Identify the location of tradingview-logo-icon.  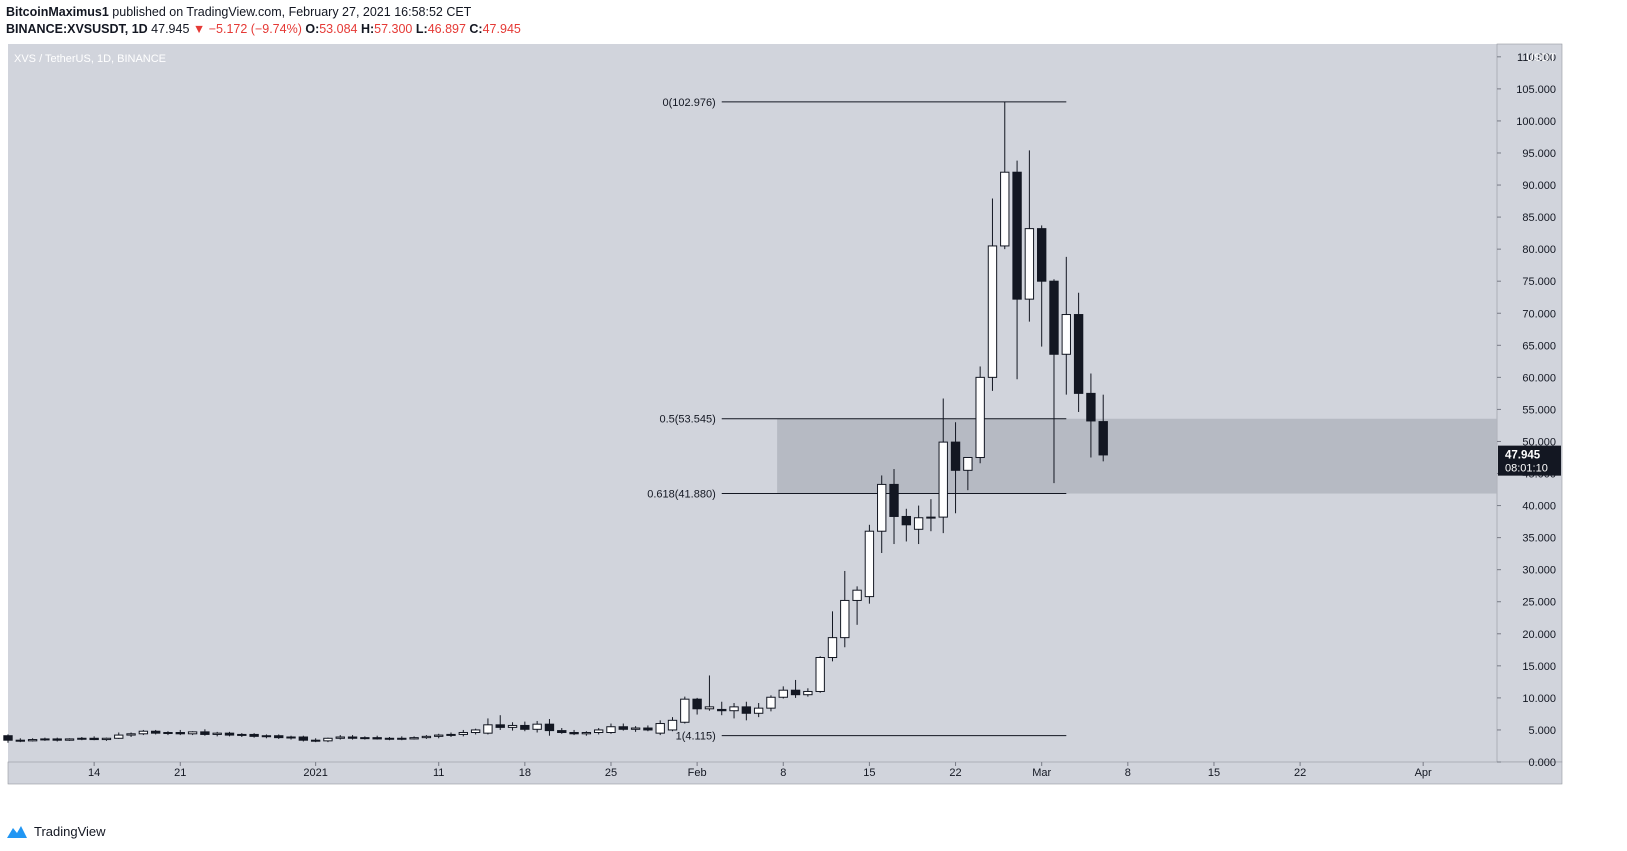
(17, 831).